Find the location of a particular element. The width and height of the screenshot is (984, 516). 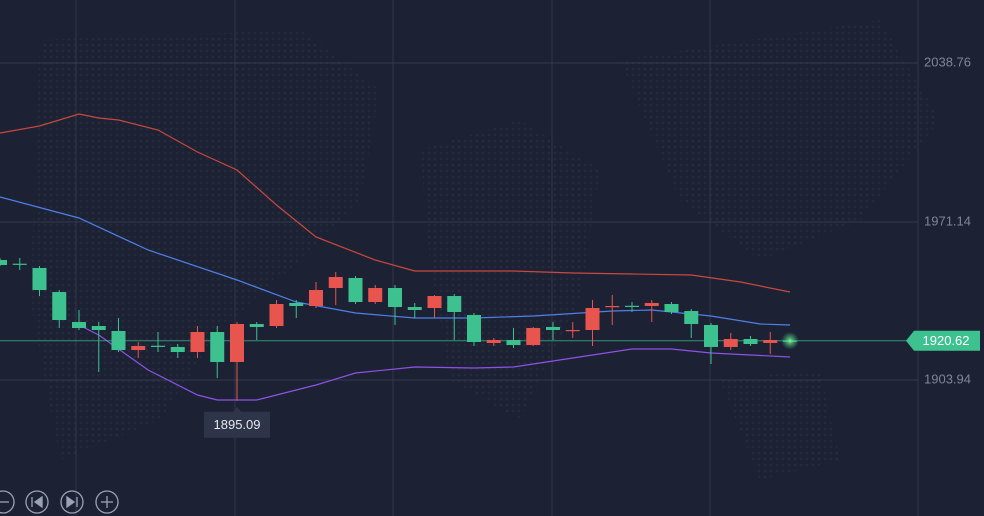

first-button is located at coordinates (37, 502).